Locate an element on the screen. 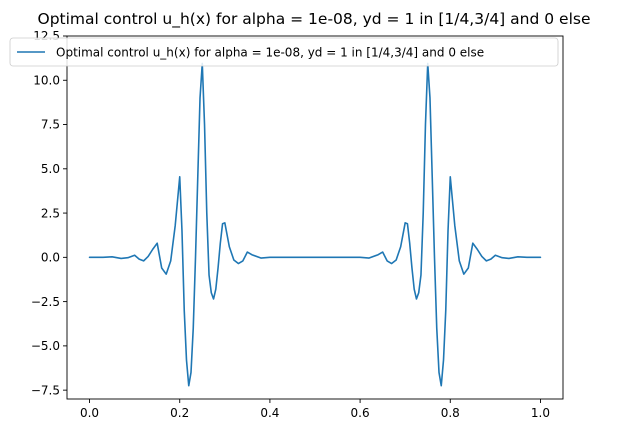 The height and width of the screenshot is (435, 620). y-tick-label: −7.5 is located at coordinates (45, 390).